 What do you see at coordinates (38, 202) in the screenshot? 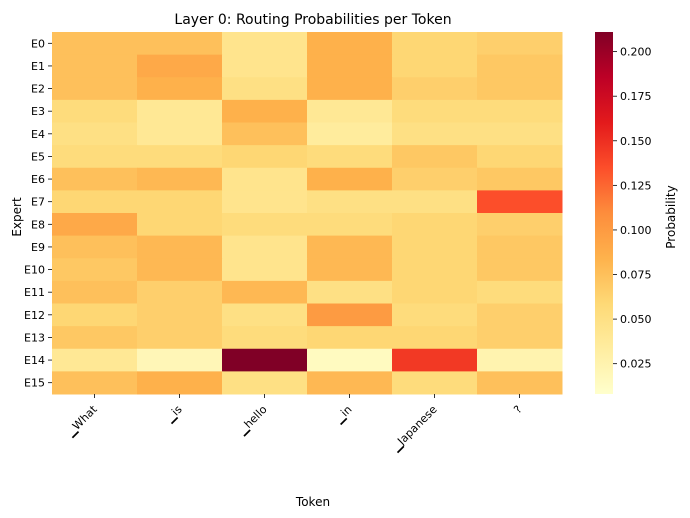
I see `y-tick-label: E7` at bounding box center [38, 202].